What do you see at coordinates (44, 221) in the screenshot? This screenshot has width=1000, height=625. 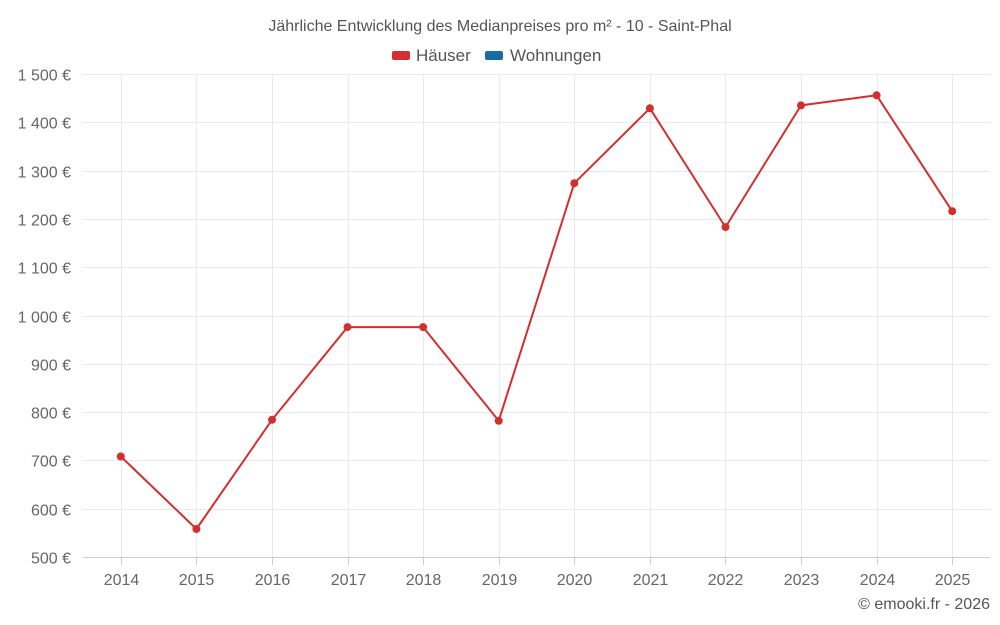 I see `y-tick-label: 1 200 €` at bounding box center [44, 221].